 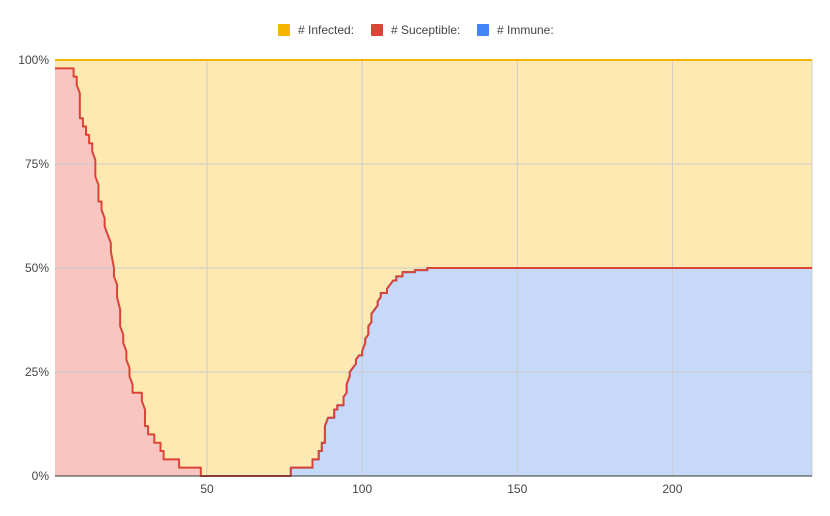 I want to click on y-tick-label: 0%, so click(x=41, y=476).